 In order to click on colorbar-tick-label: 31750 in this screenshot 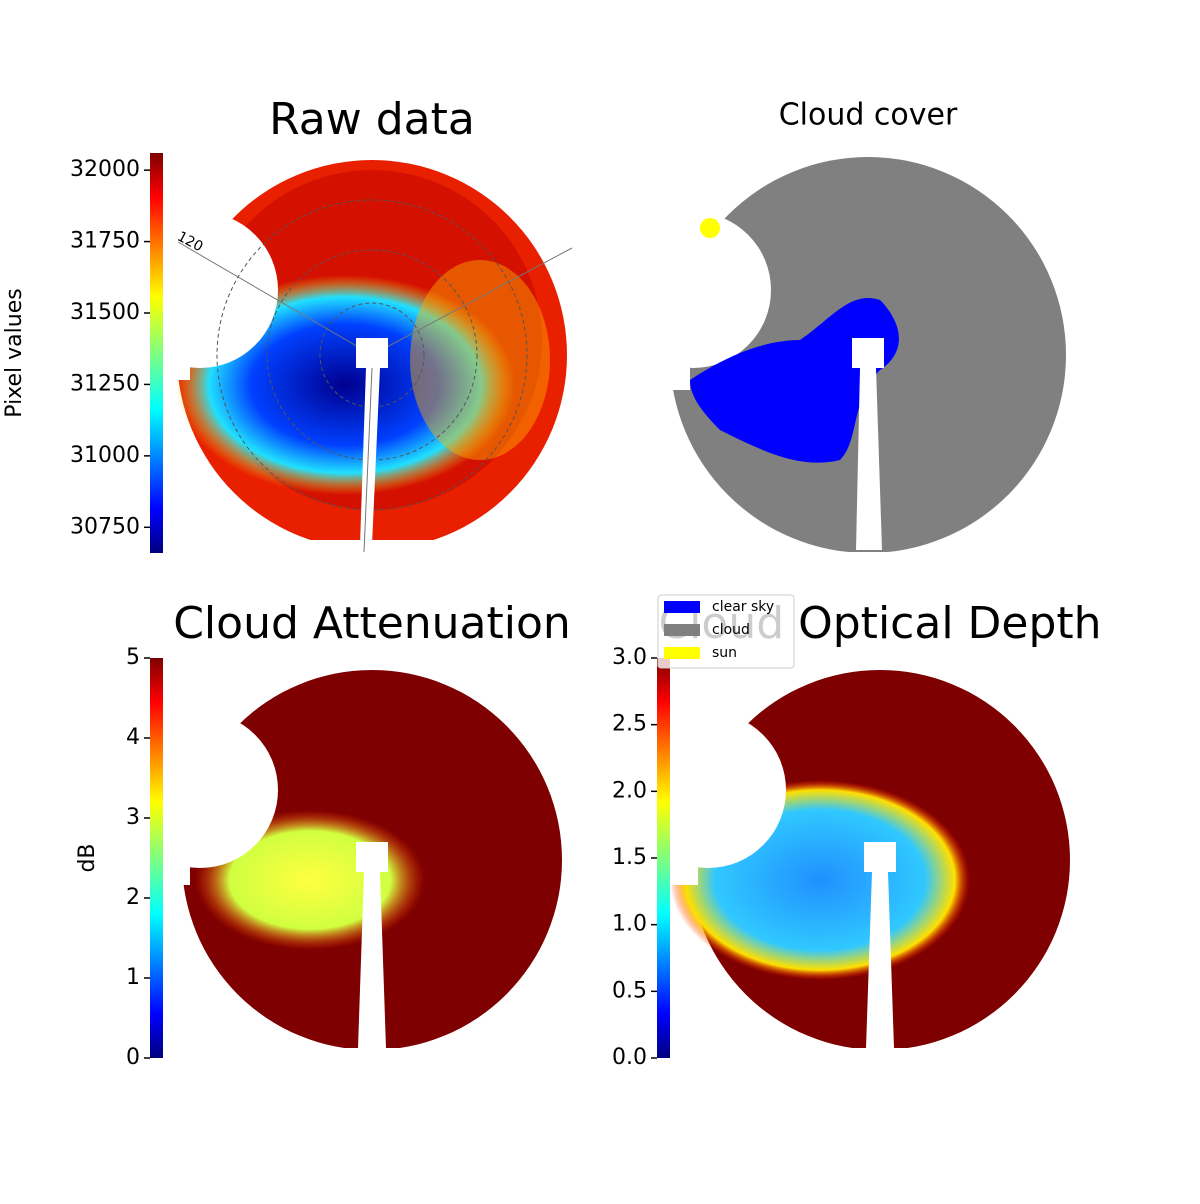, I will do `click(105, 241)`.